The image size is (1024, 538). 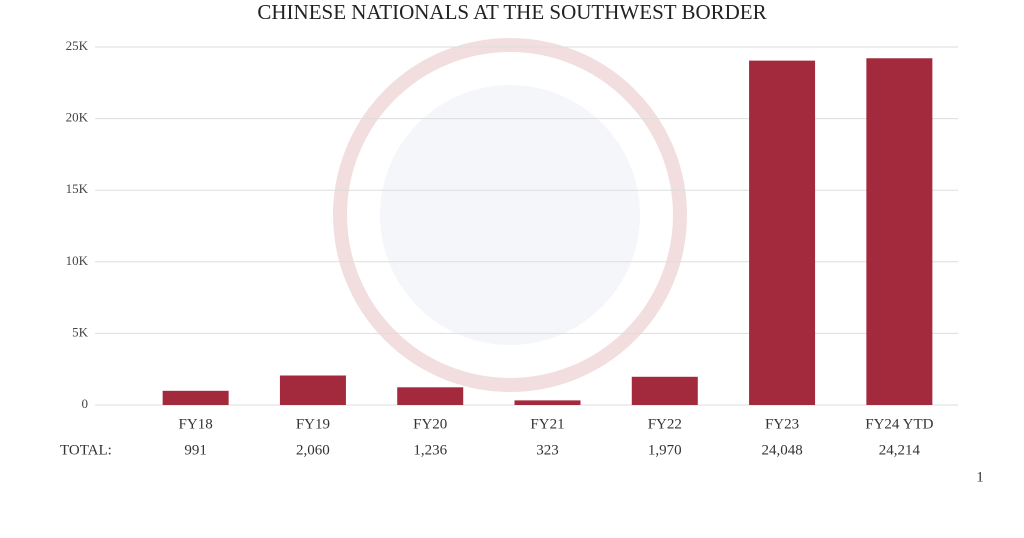 What do you see at coordinates (80, 331) in the screenshot?
I see `y-tick-label: 5K` at bounding box center [80, 331].